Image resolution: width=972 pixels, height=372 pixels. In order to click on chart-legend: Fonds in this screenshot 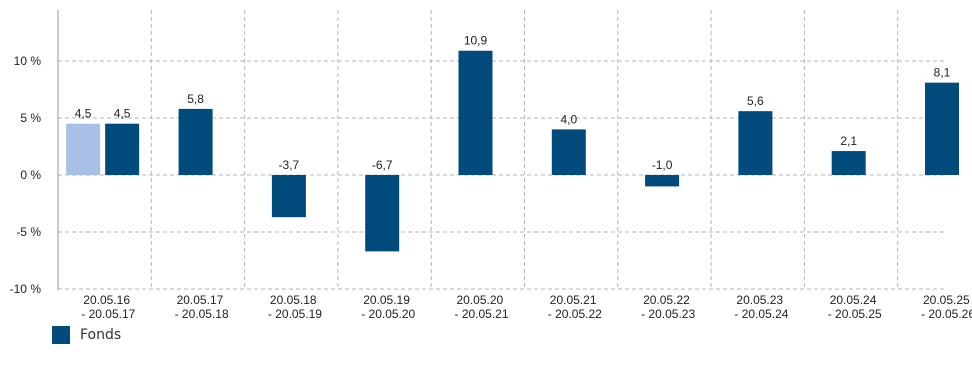, I will do `click(86, 335)`.